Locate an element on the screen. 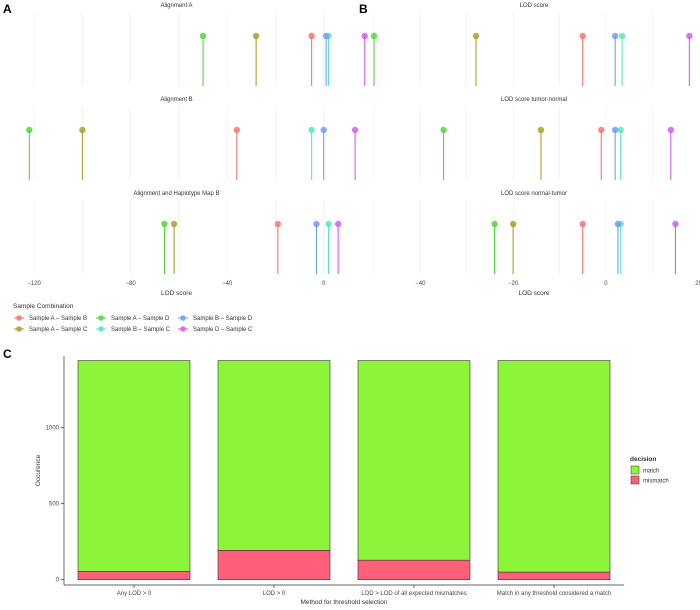 Image resolution: width=700 pixels, height=610 pixels. facet-b-0: LOD score is located at coordinates (531, 44).